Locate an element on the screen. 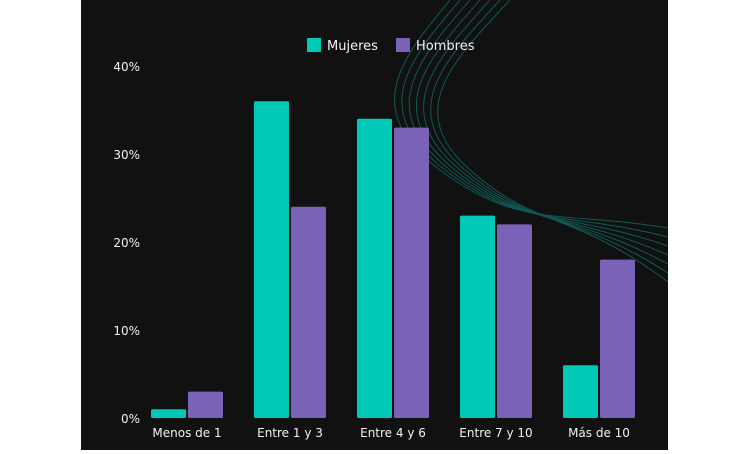 The width and height of the screenshot is (750, 454). y-tick-label: 40% is located at coordinates (126, 67).